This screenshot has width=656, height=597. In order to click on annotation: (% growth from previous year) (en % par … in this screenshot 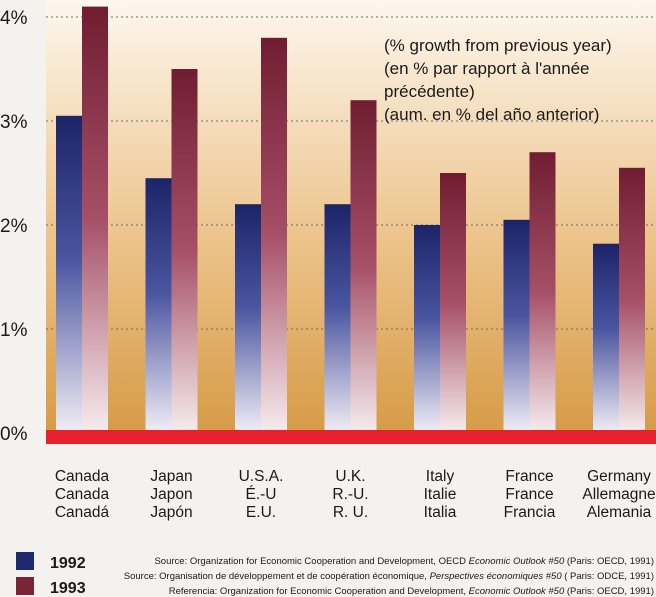, I will do `click(498, 80)`.